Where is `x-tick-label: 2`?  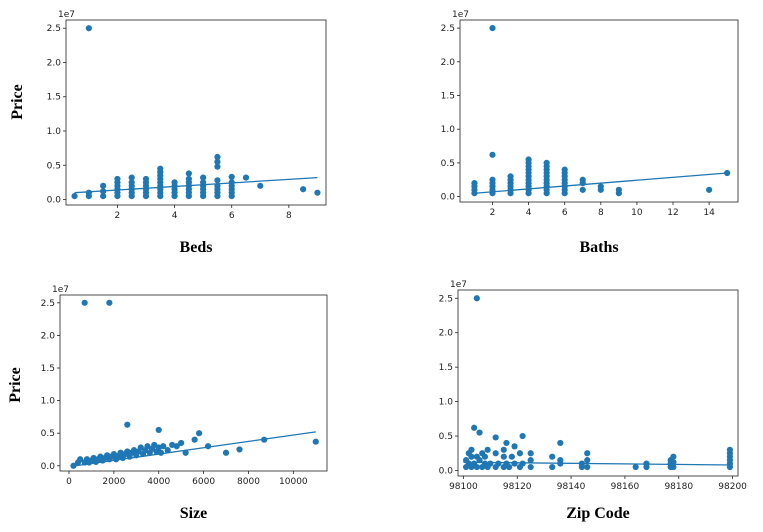
x-tick-label: 2 is located at coordinates (118, 216).